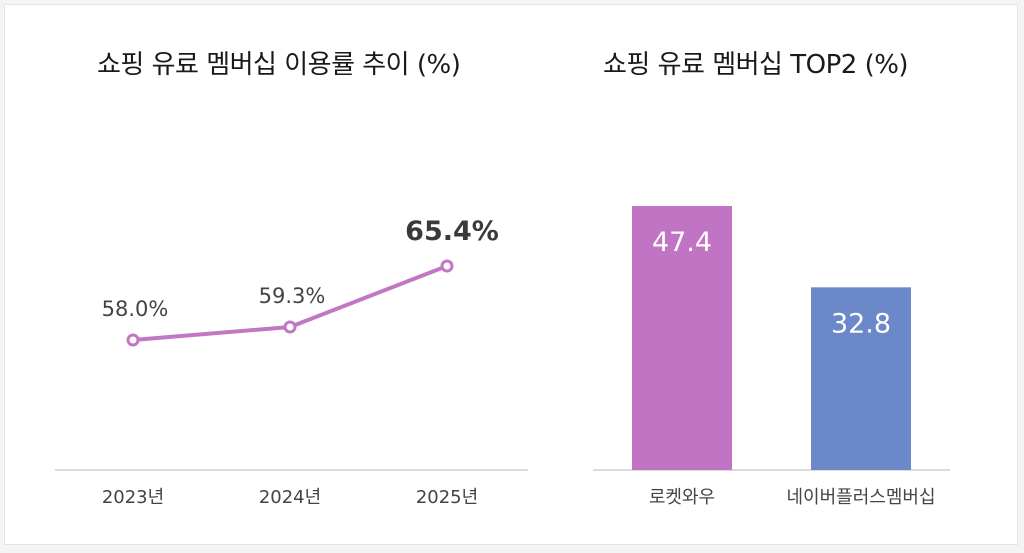  I want to click on line-x-tick-label-2: 2025년, so click(447, 497).